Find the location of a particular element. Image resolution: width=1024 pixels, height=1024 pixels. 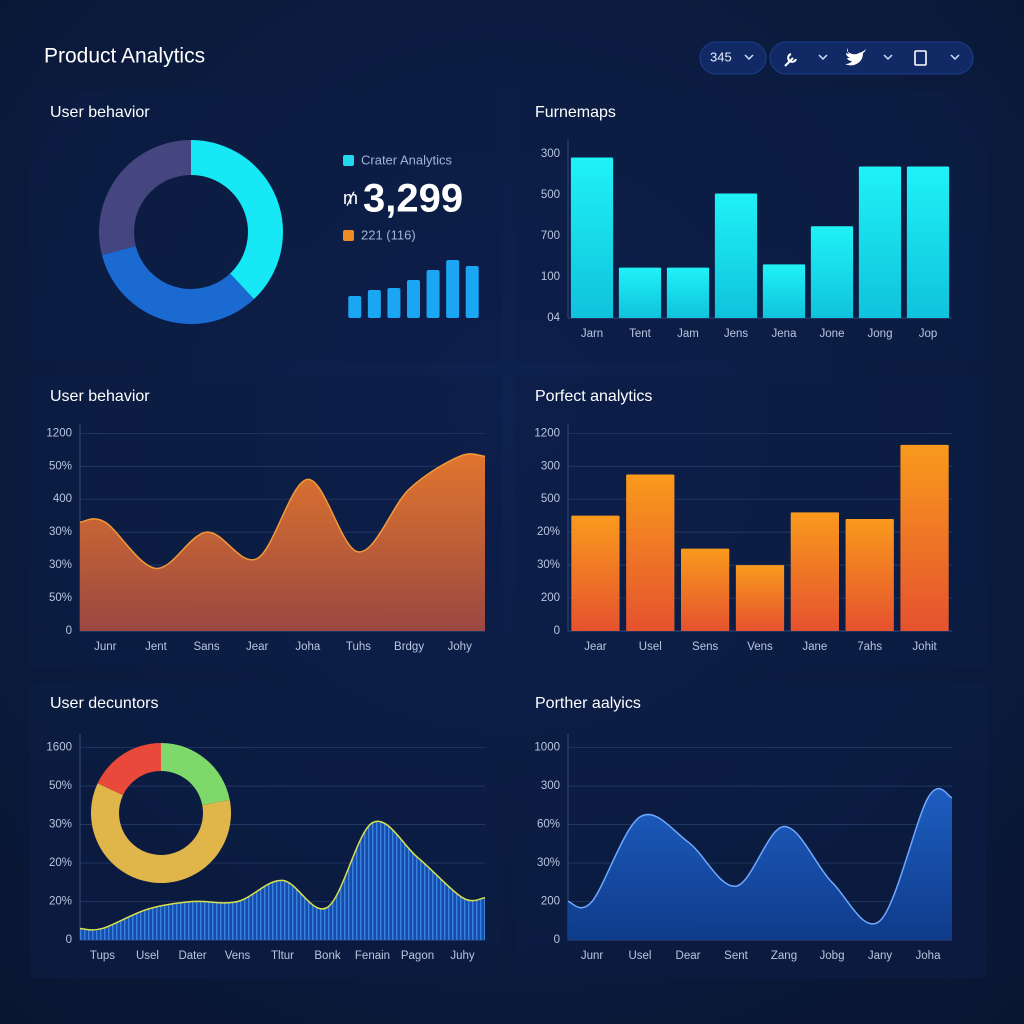

x-tick-label: Jam is located at coordinates (688, 334).